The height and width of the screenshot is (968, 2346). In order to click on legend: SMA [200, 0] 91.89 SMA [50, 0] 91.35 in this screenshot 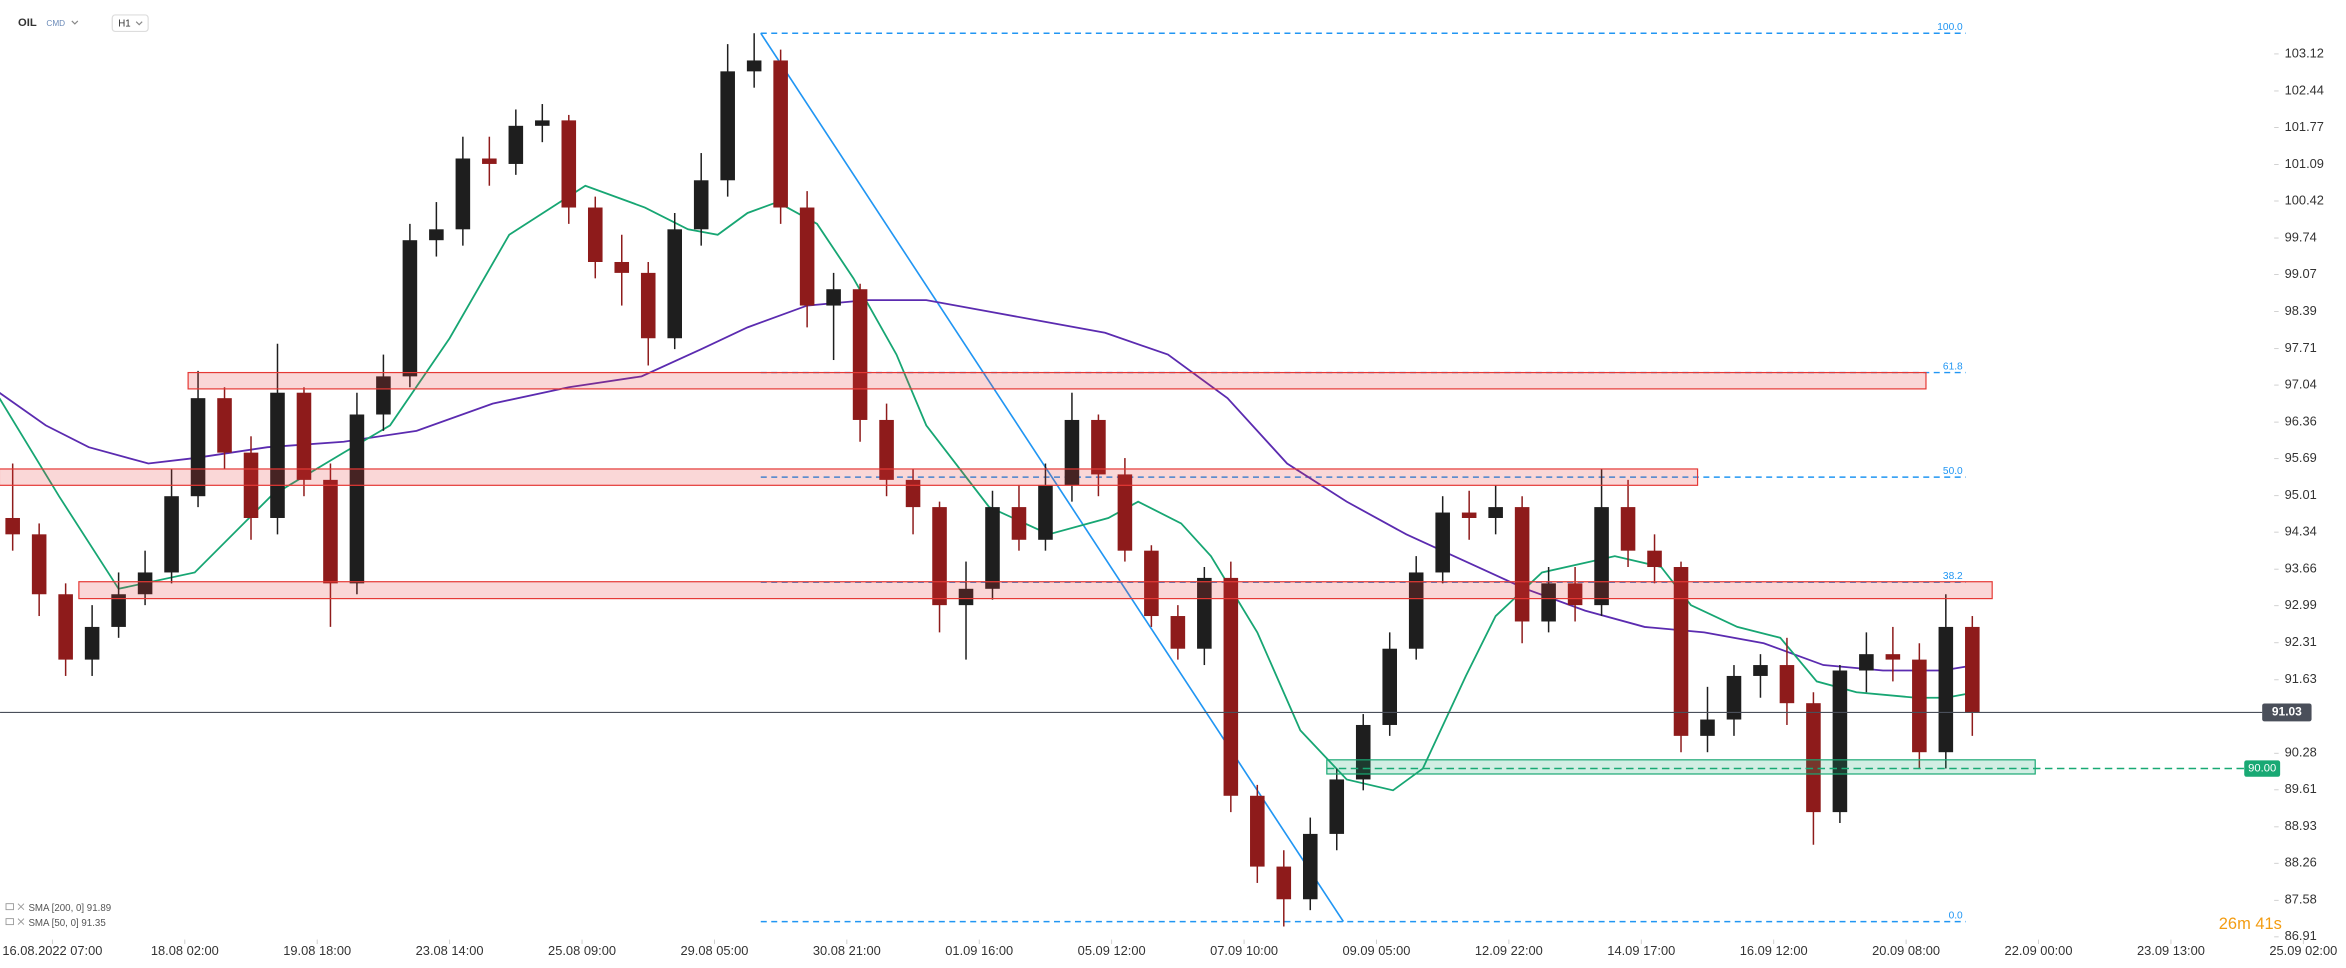, I will do `click(58, 916)`.